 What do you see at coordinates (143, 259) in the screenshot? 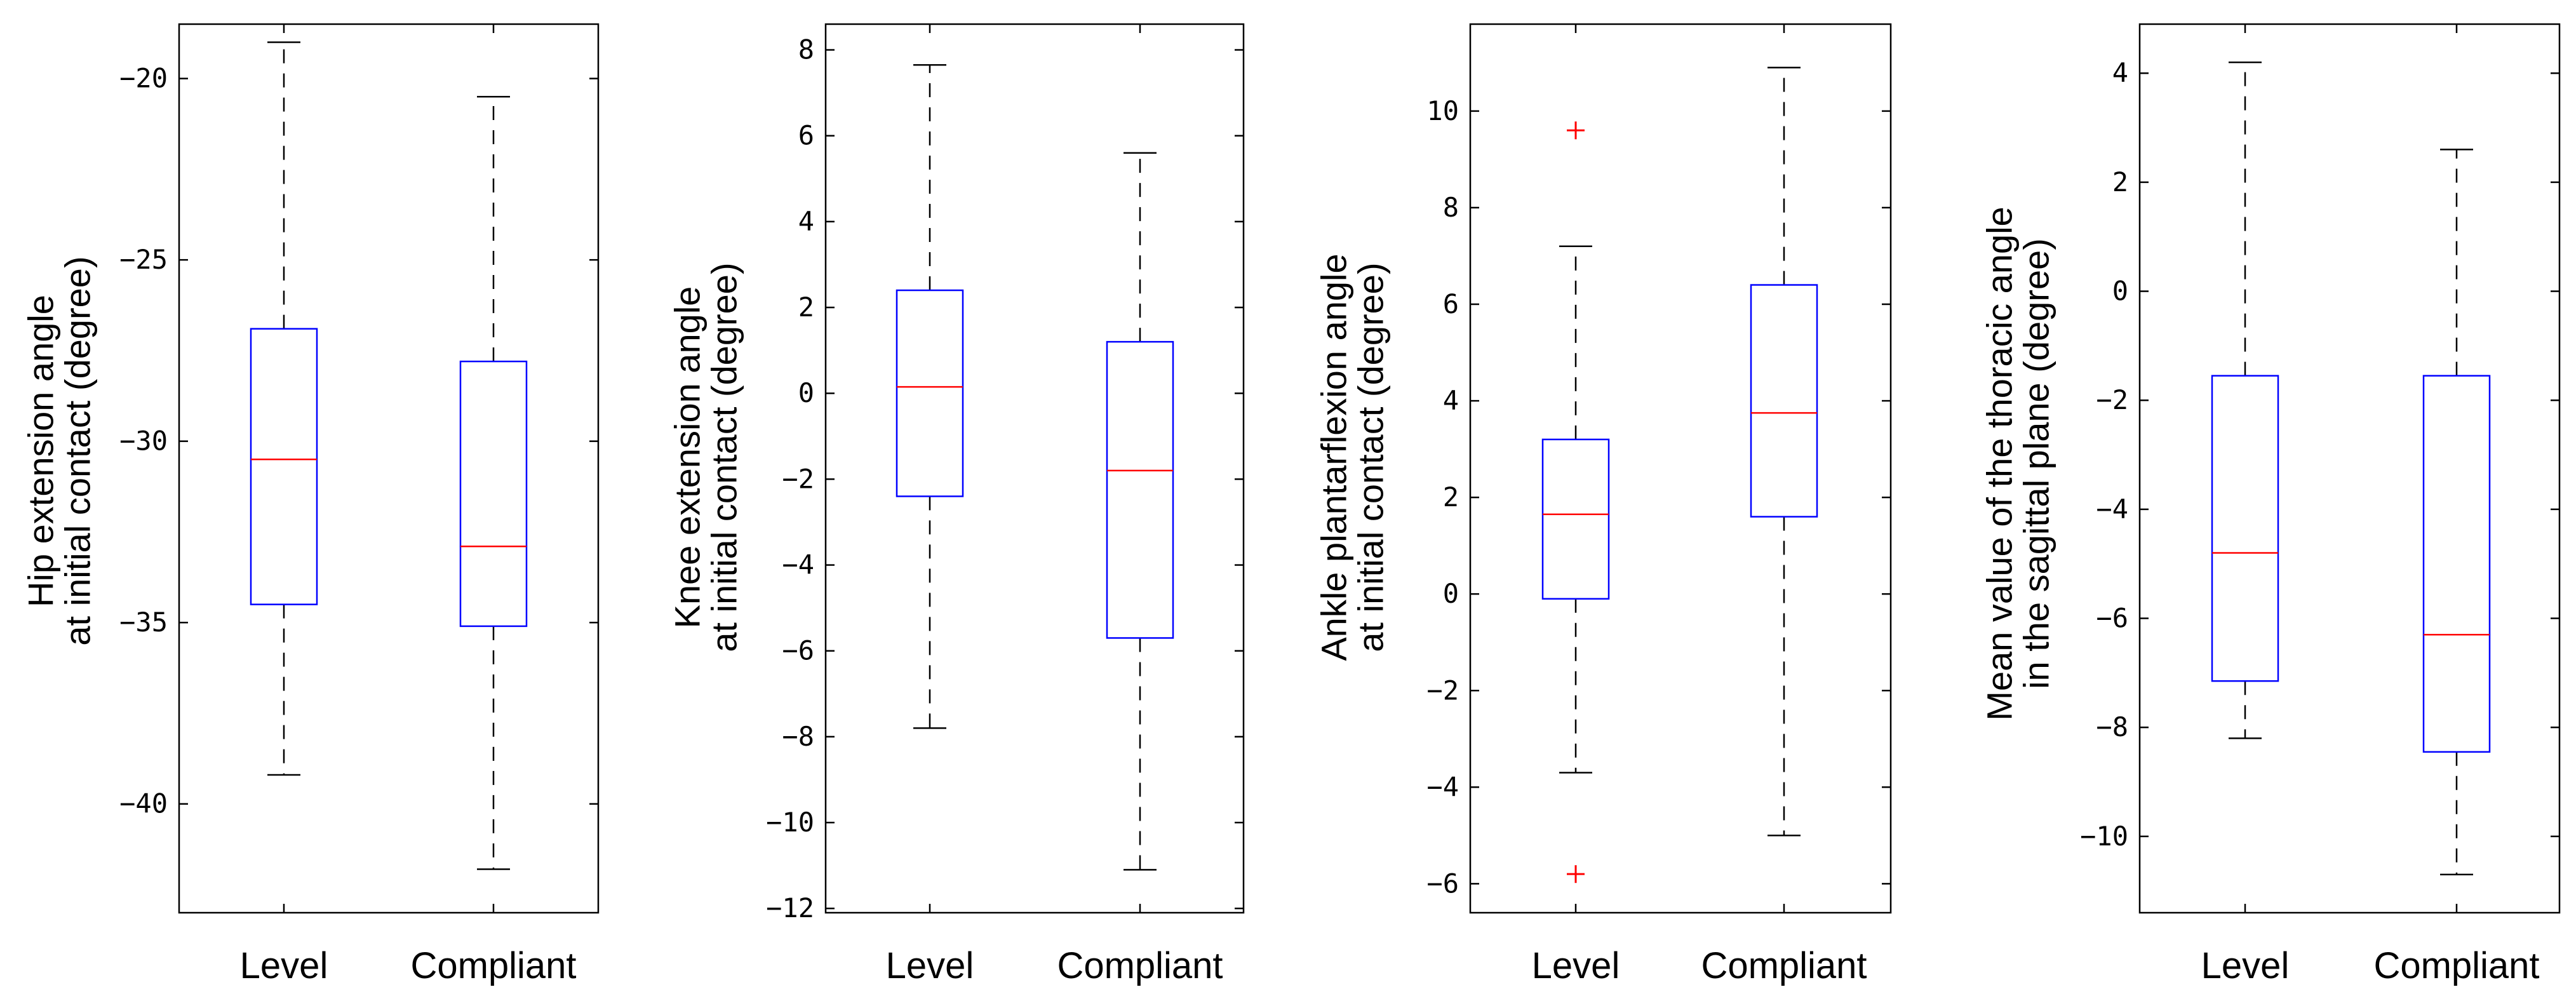
I see `y-tick-label: −25` at bounding box center [143, 259].